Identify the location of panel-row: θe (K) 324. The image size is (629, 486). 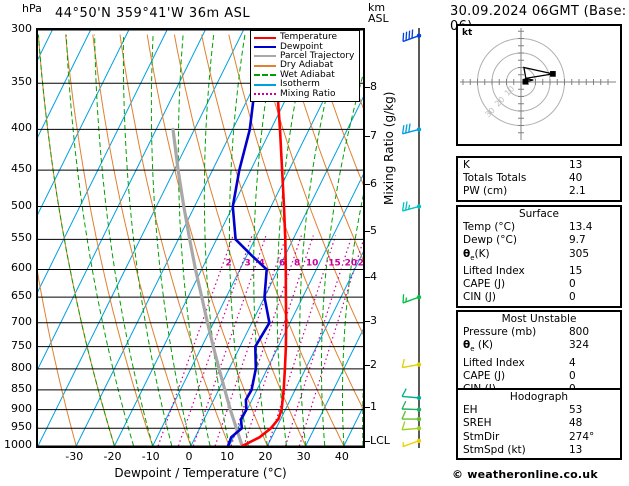
(539, 347).